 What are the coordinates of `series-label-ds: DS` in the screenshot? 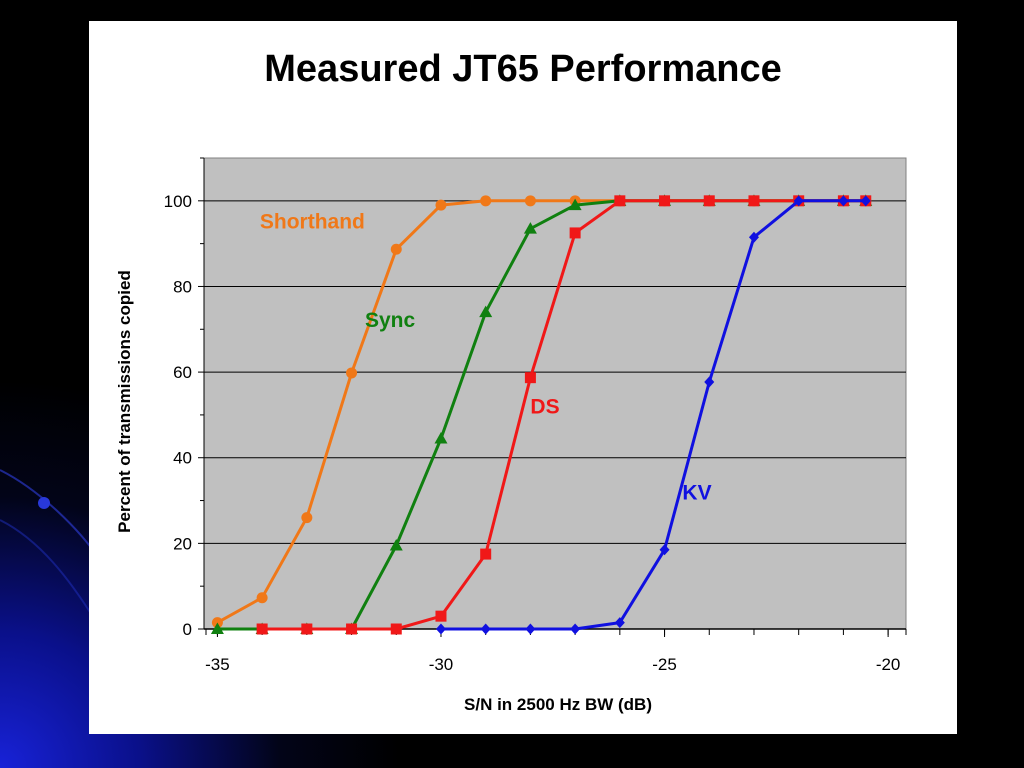 It's located at (544, 407).